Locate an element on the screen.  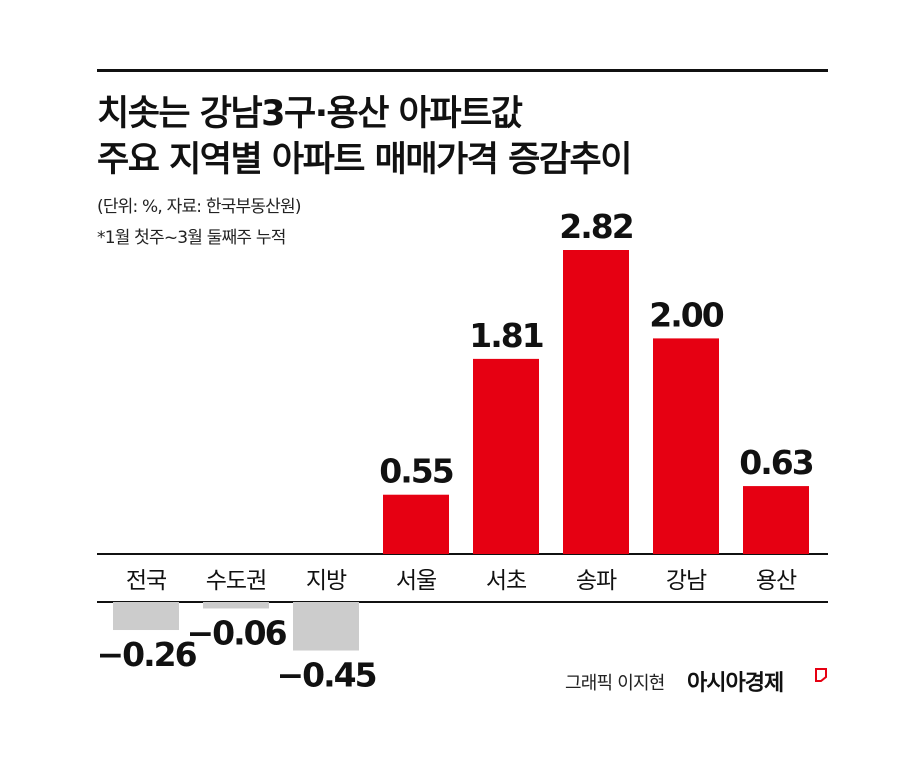
value-label: 1.81 is located at coordinates (505, 335).